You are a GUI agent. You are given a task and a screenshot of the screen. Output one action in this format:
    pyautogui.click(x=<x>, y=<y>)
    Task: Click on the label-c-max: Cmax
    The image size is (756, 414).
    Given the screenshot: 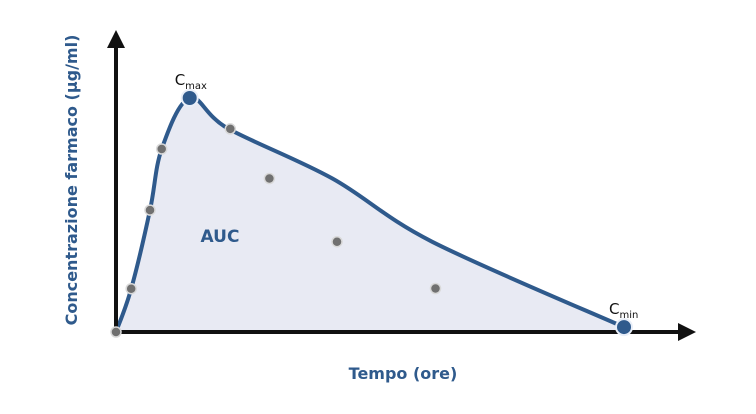 What is the action you would take?
    pyautogui.click(x=191, y=81)
    